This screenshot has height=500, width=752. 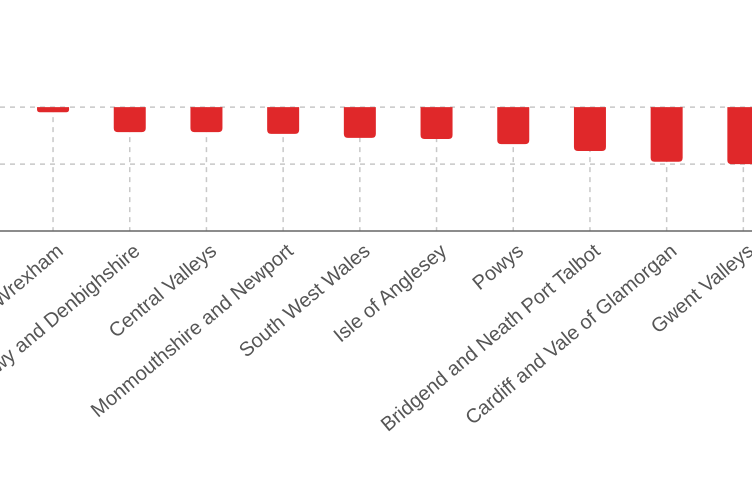 What do you see at coordinates (498, 267) in the screenshot?
I see `x-tick-label: Powys` at bounding box center [498, 267].